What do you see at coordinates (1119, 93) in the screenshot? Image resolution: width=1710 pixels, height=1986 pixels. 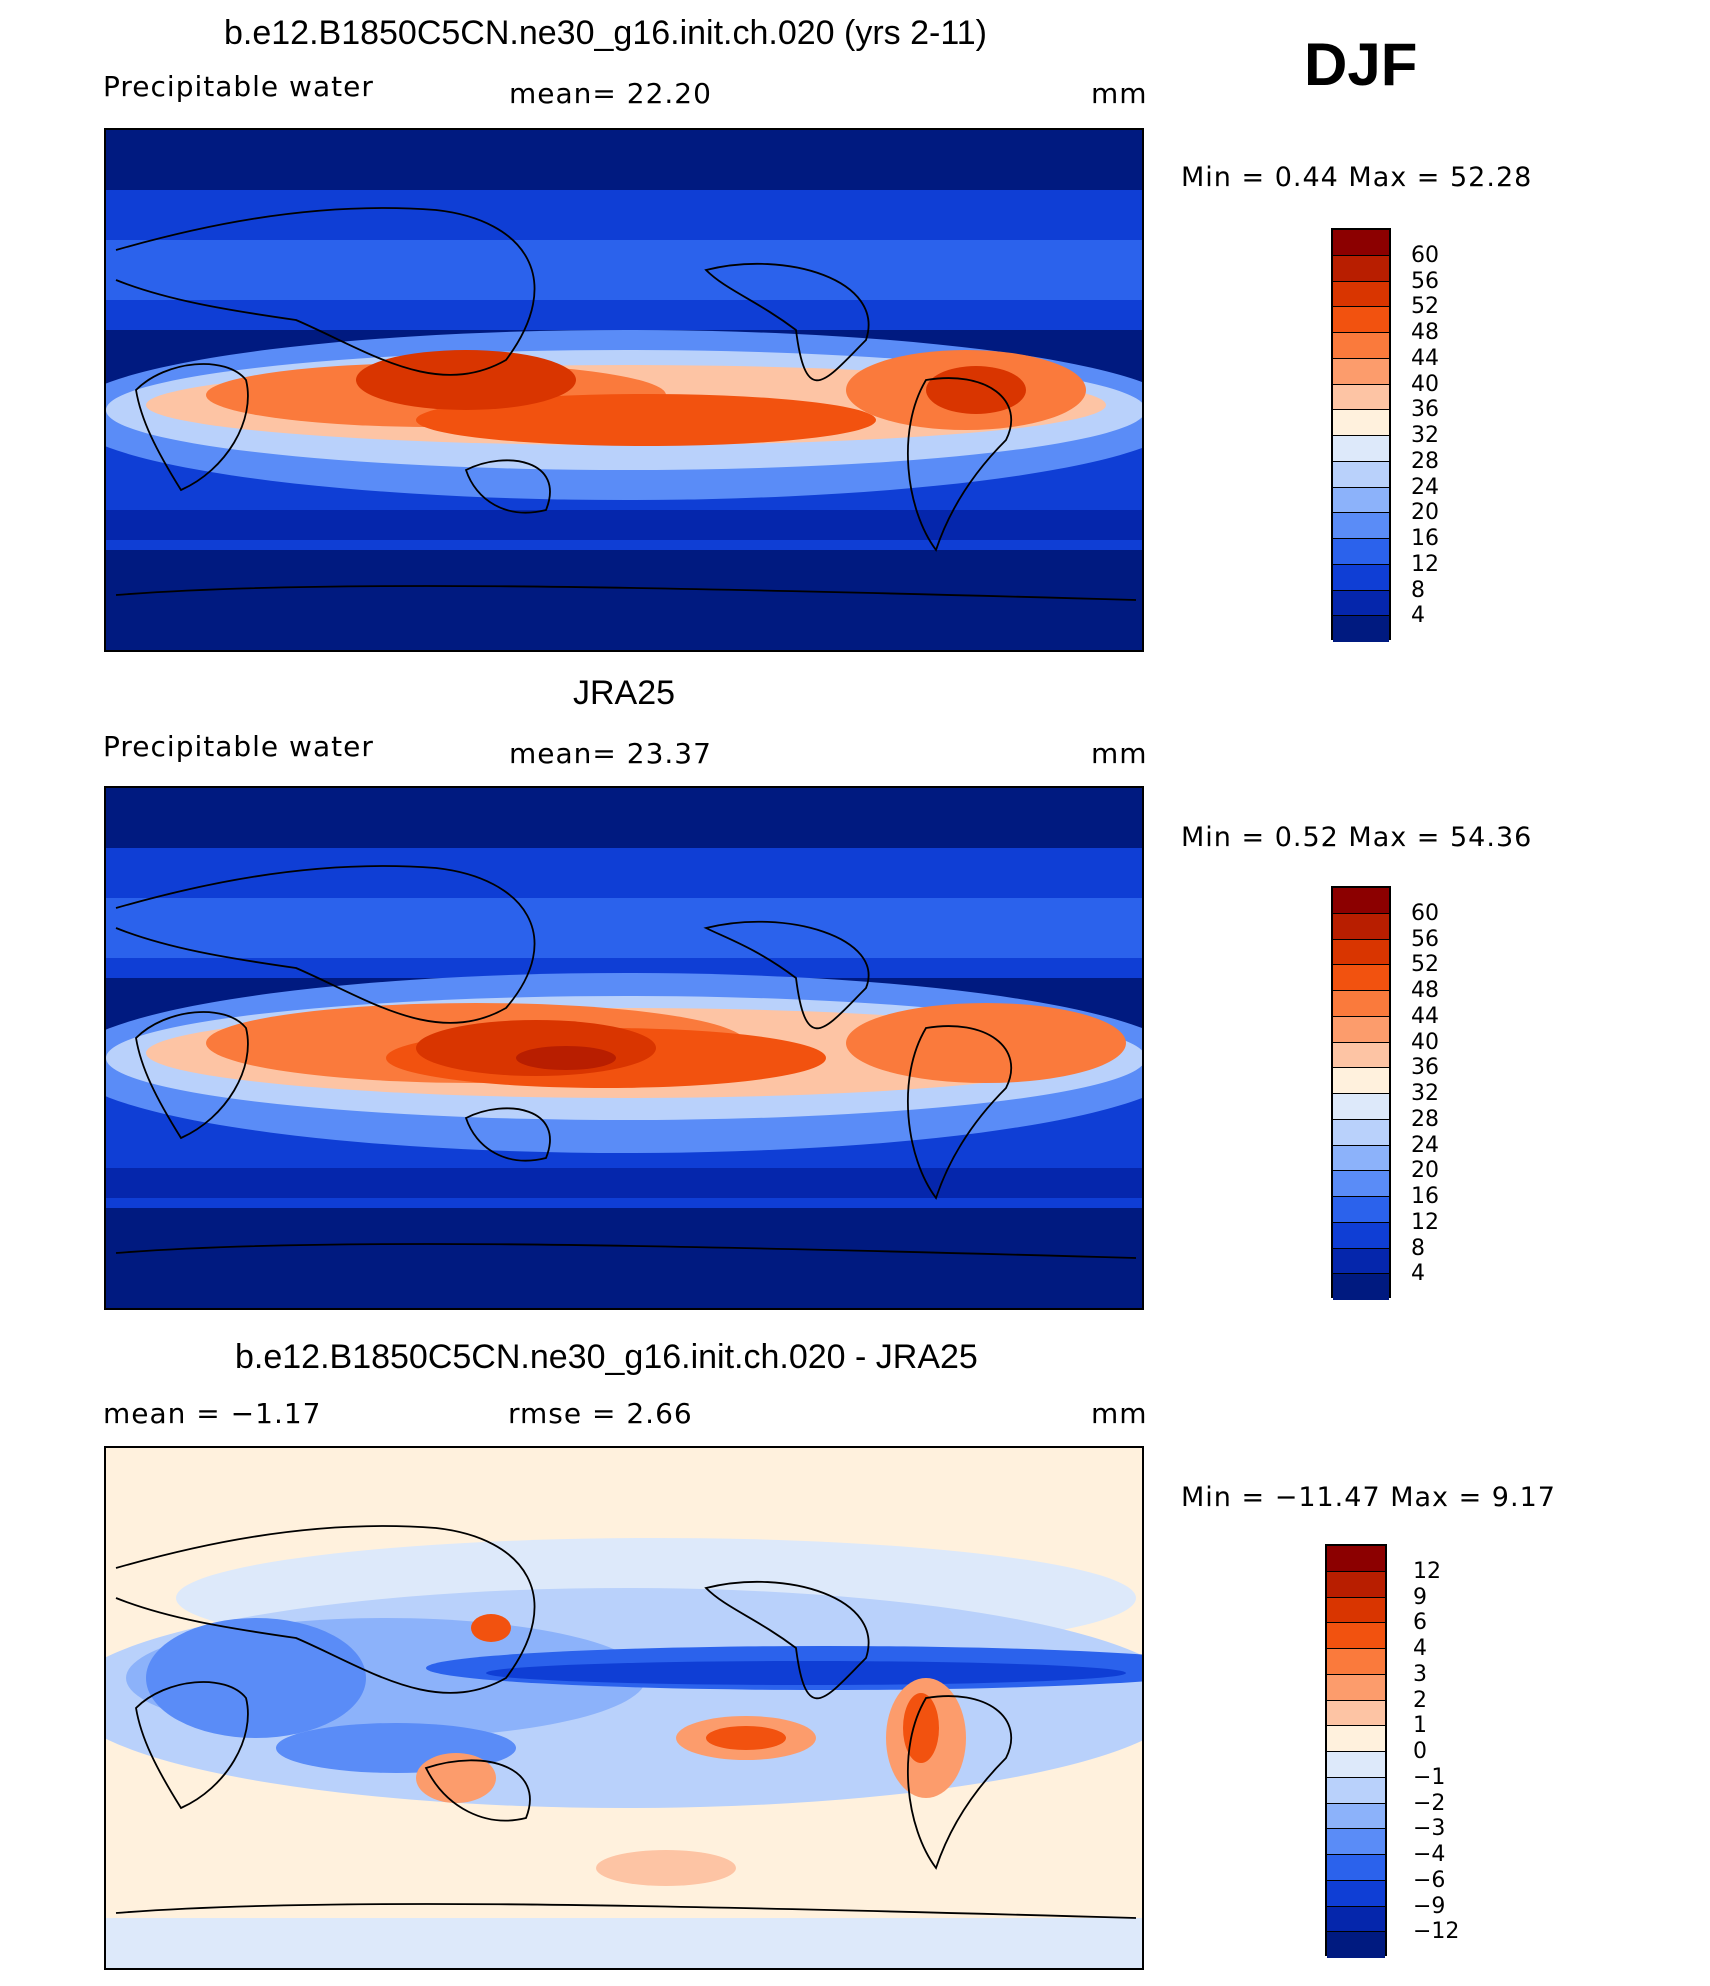 I see `panel-model-units: mm` at bounding box center [1119, 93].